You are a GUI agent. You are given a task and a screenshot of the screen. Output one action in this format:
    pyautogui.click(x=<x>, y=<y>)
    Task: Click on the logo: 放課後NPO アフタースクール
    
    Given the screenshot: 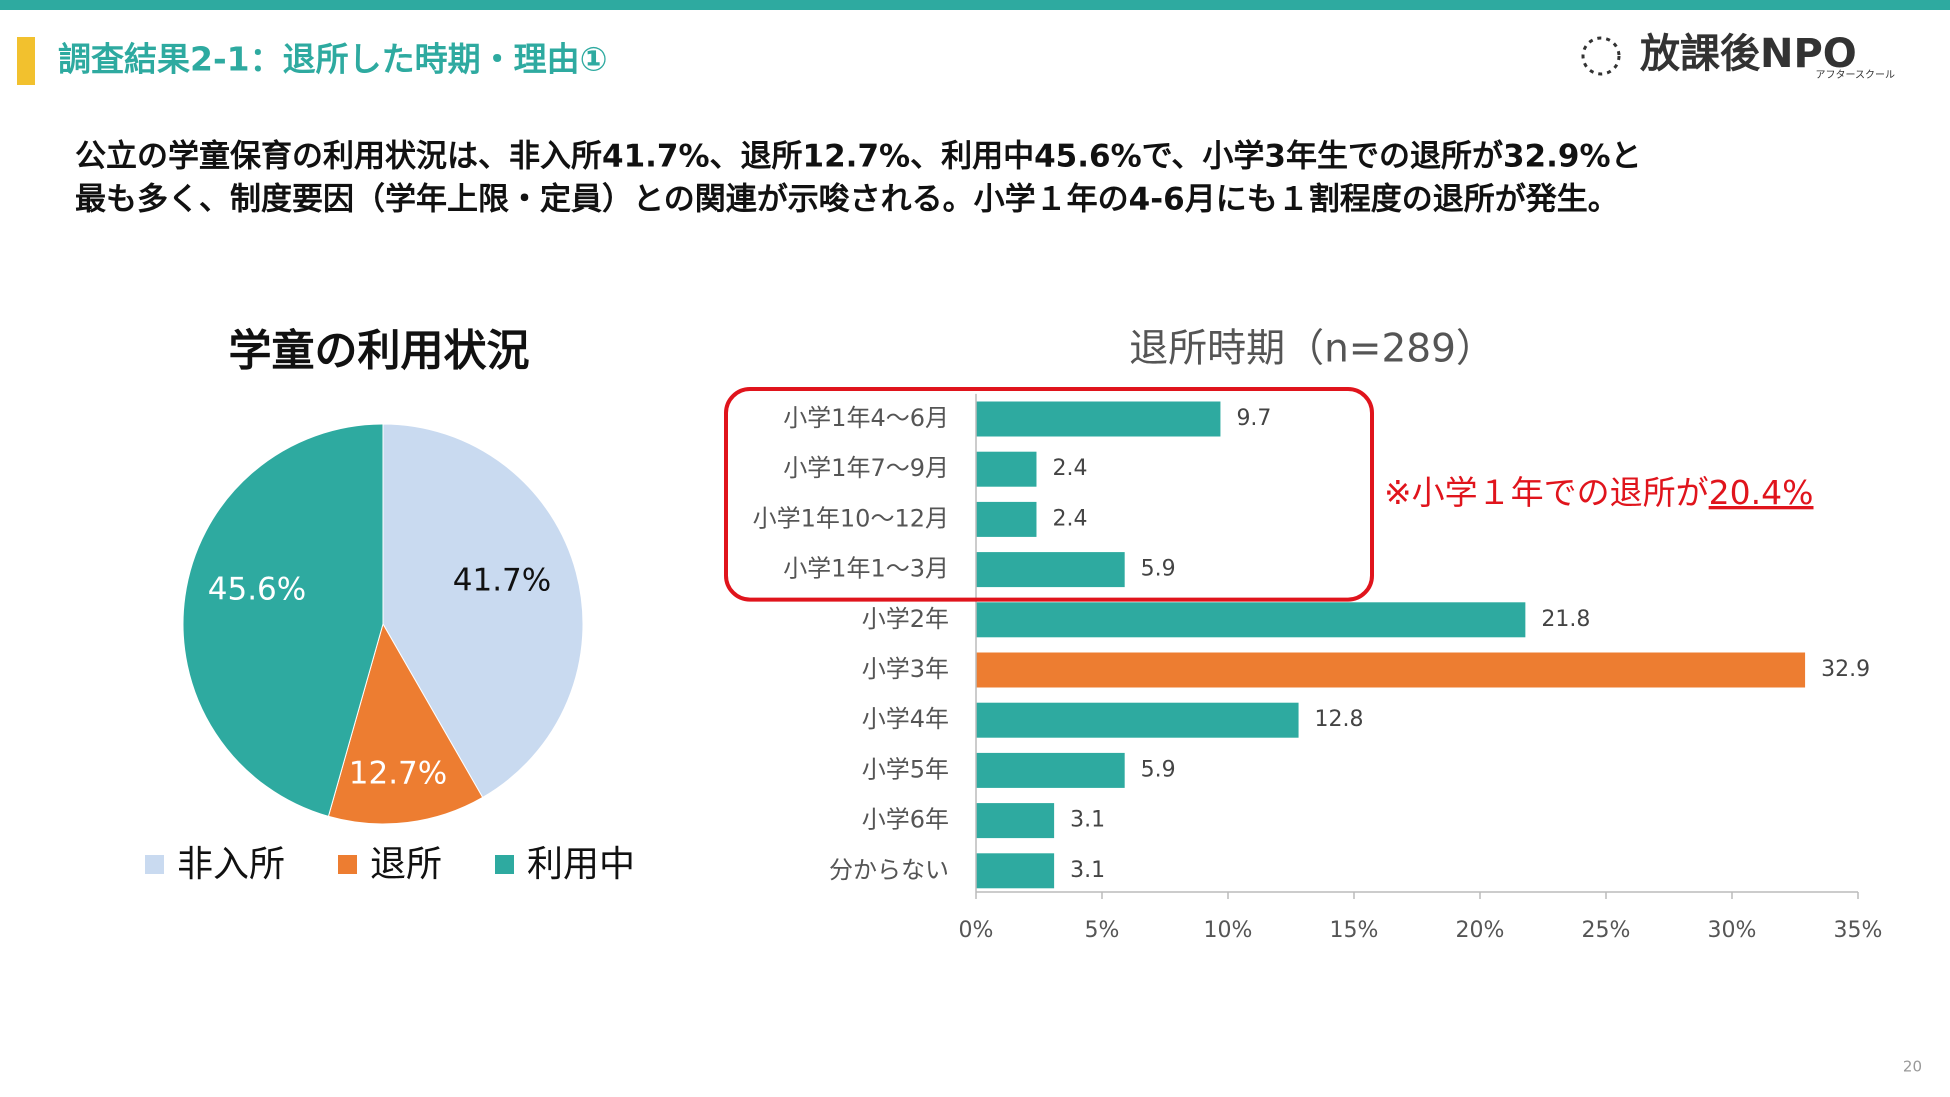 What is the action you would take?
    pyautogui.click(x=1738, y=56)
    